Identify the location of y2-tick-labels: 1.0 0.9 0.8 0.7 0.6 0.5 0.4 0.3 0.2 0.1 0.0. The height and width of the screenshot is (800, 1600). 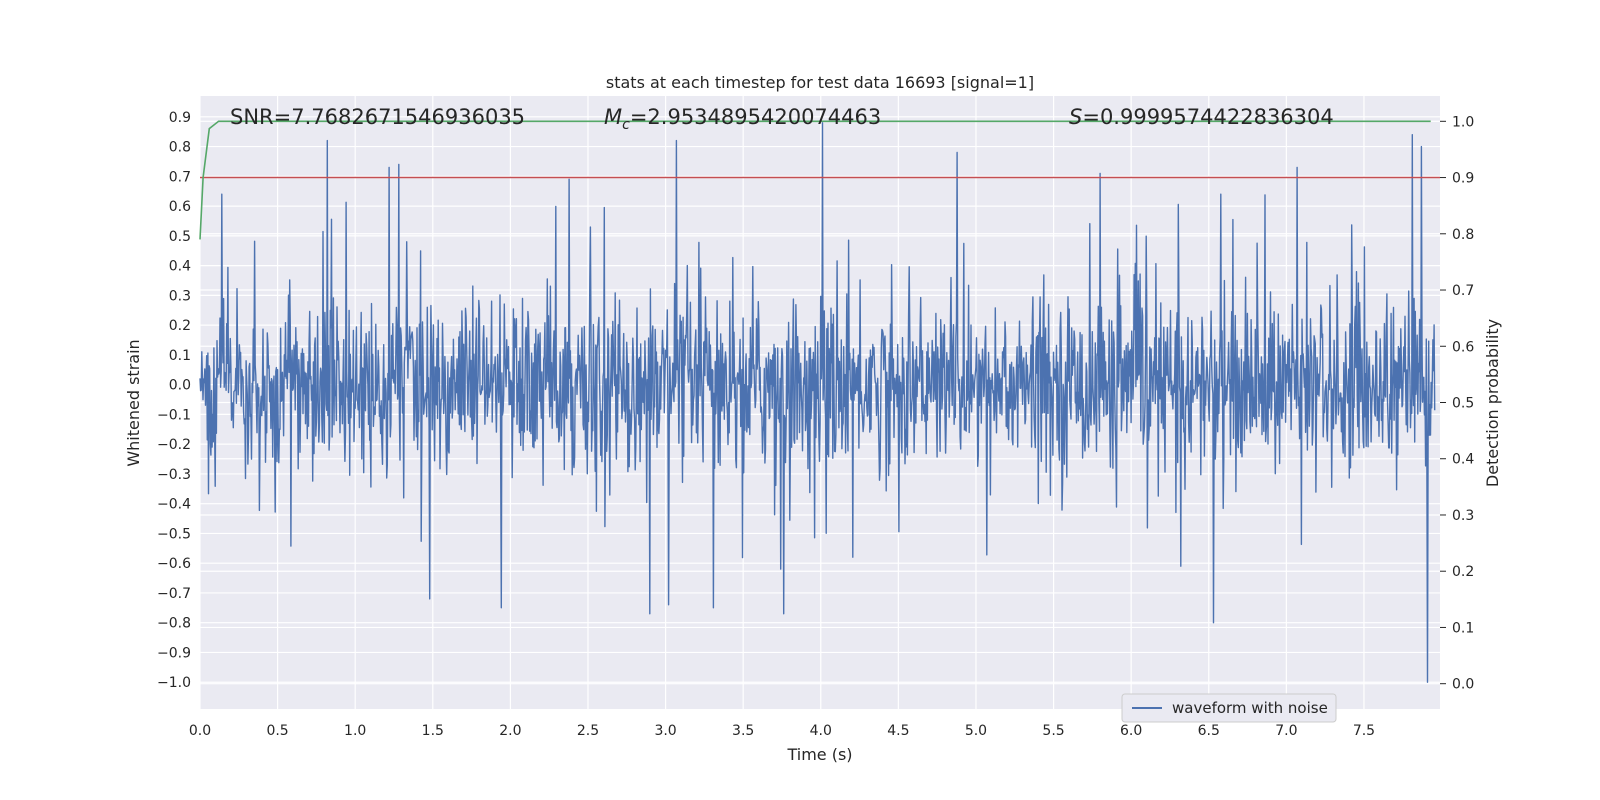
(1457, 403).